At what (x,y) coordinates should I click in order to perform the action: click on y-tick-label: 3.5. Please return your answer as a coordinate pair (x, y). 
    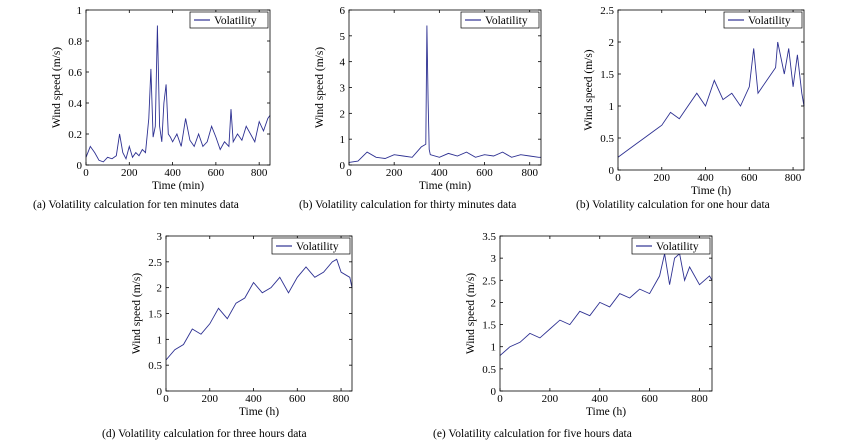
    Looking at the image, I should click on (489, 237).